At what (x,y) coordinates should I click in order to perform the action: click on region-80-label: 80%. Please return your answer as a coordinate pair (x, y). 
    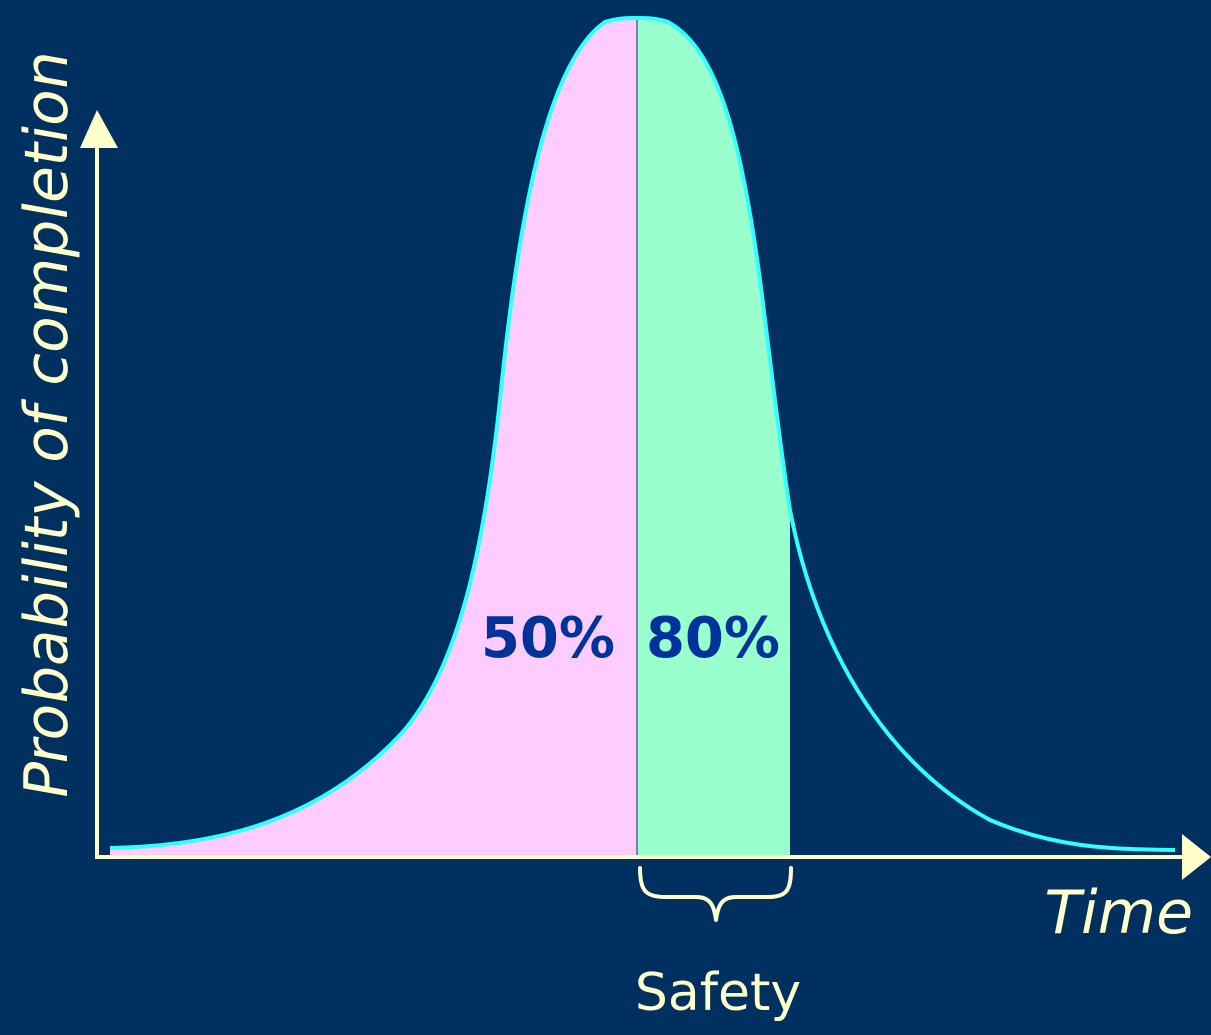
    Looking at the image, I should click on (713, 638).